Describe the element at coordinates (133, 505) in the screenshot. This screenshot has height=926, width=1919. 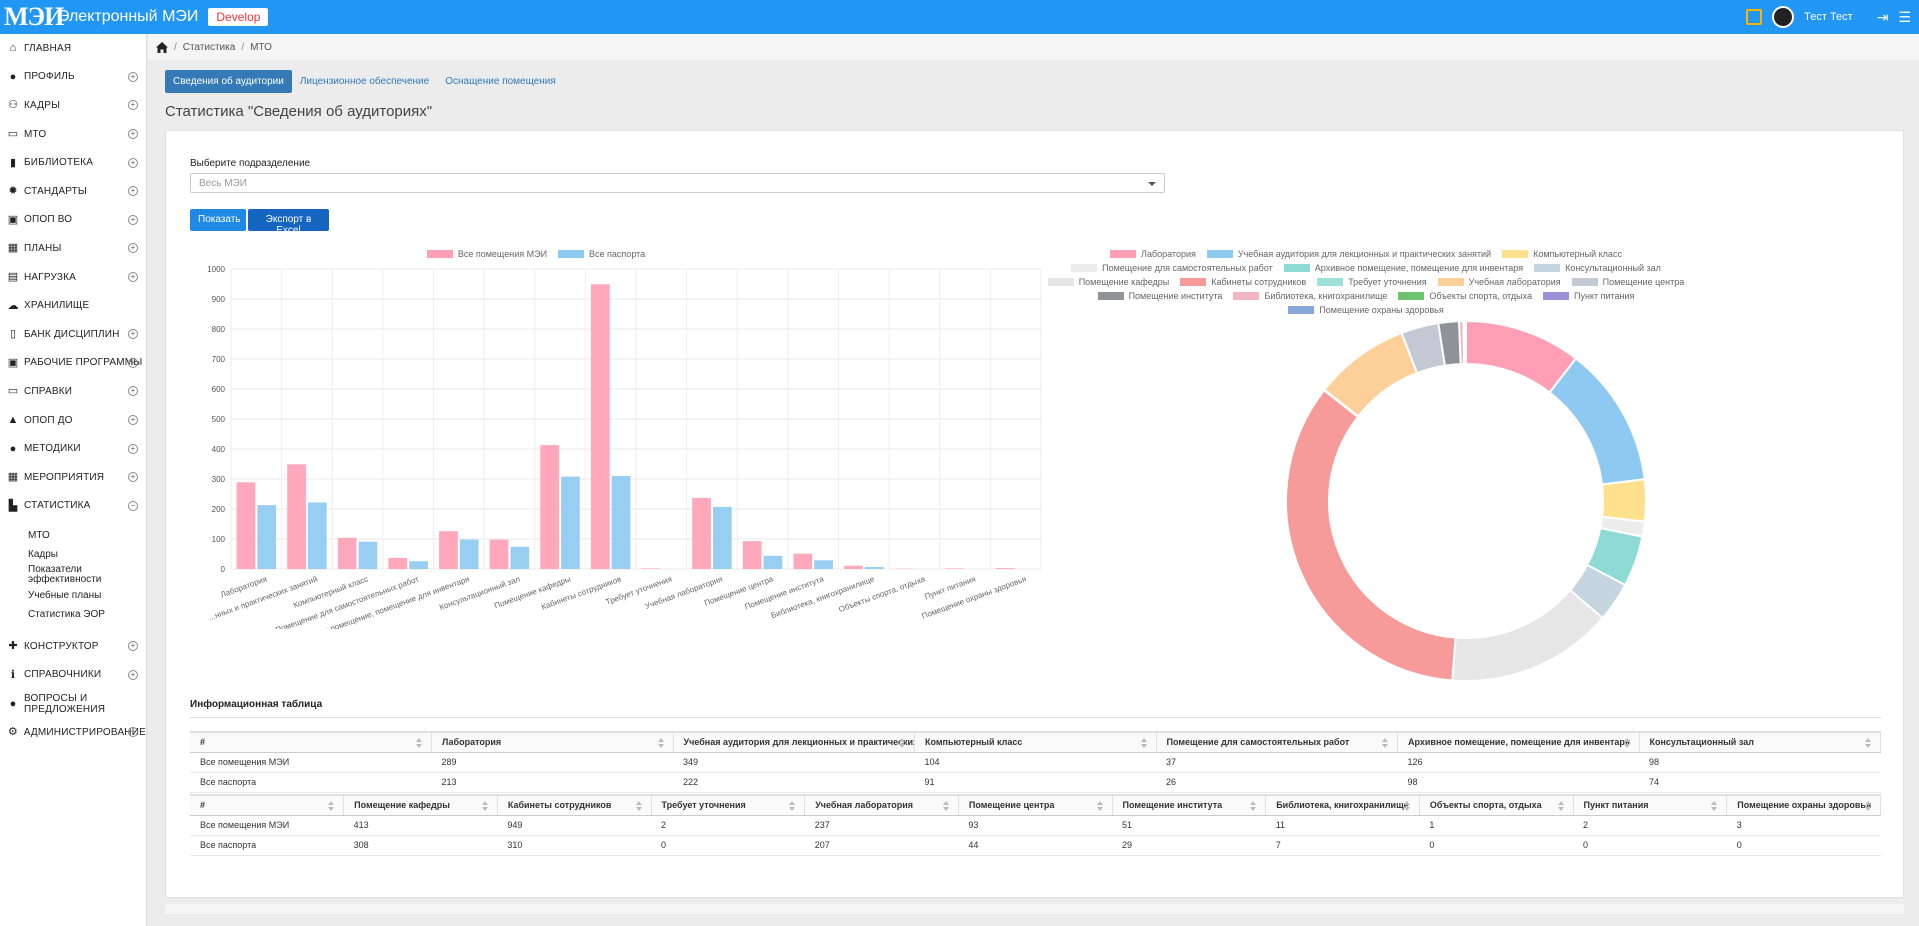
I see `collapse-icon: −` at that location.